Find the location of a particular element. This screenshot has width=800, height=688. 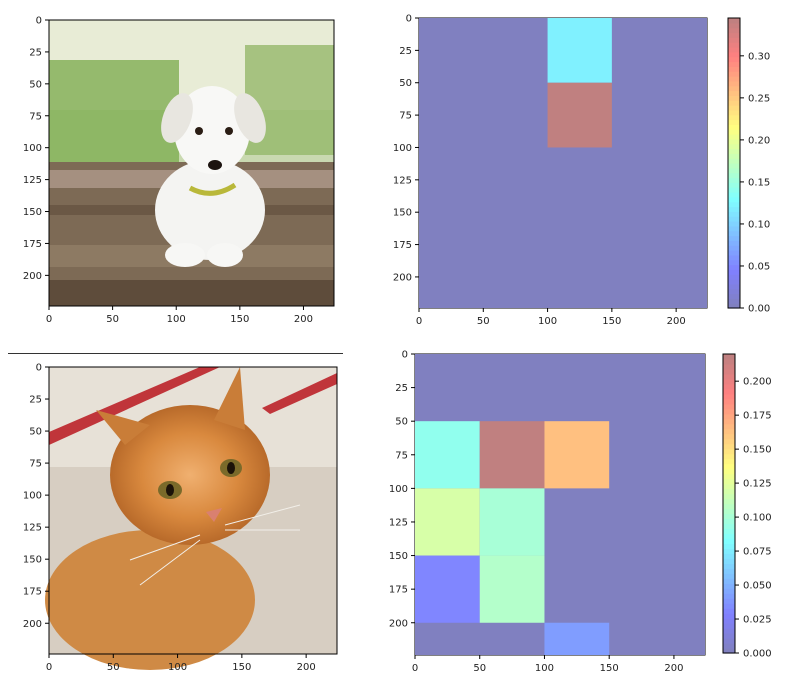

colorbar-tick-label: 0.20 is located at coordinates (759, 140).